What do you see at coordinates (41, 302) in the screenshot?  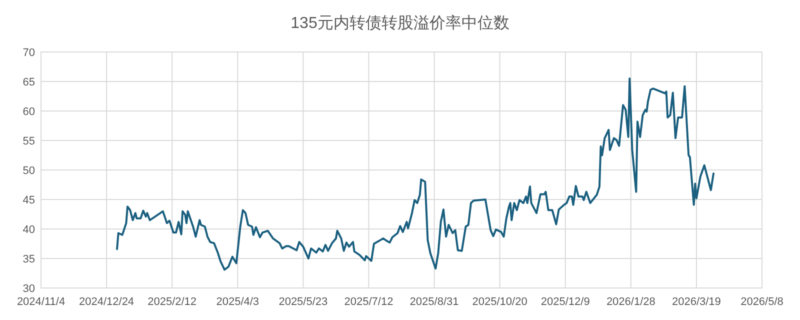 I see `x-tick-label: 2024/11/4` at bounding box center [41, 302].